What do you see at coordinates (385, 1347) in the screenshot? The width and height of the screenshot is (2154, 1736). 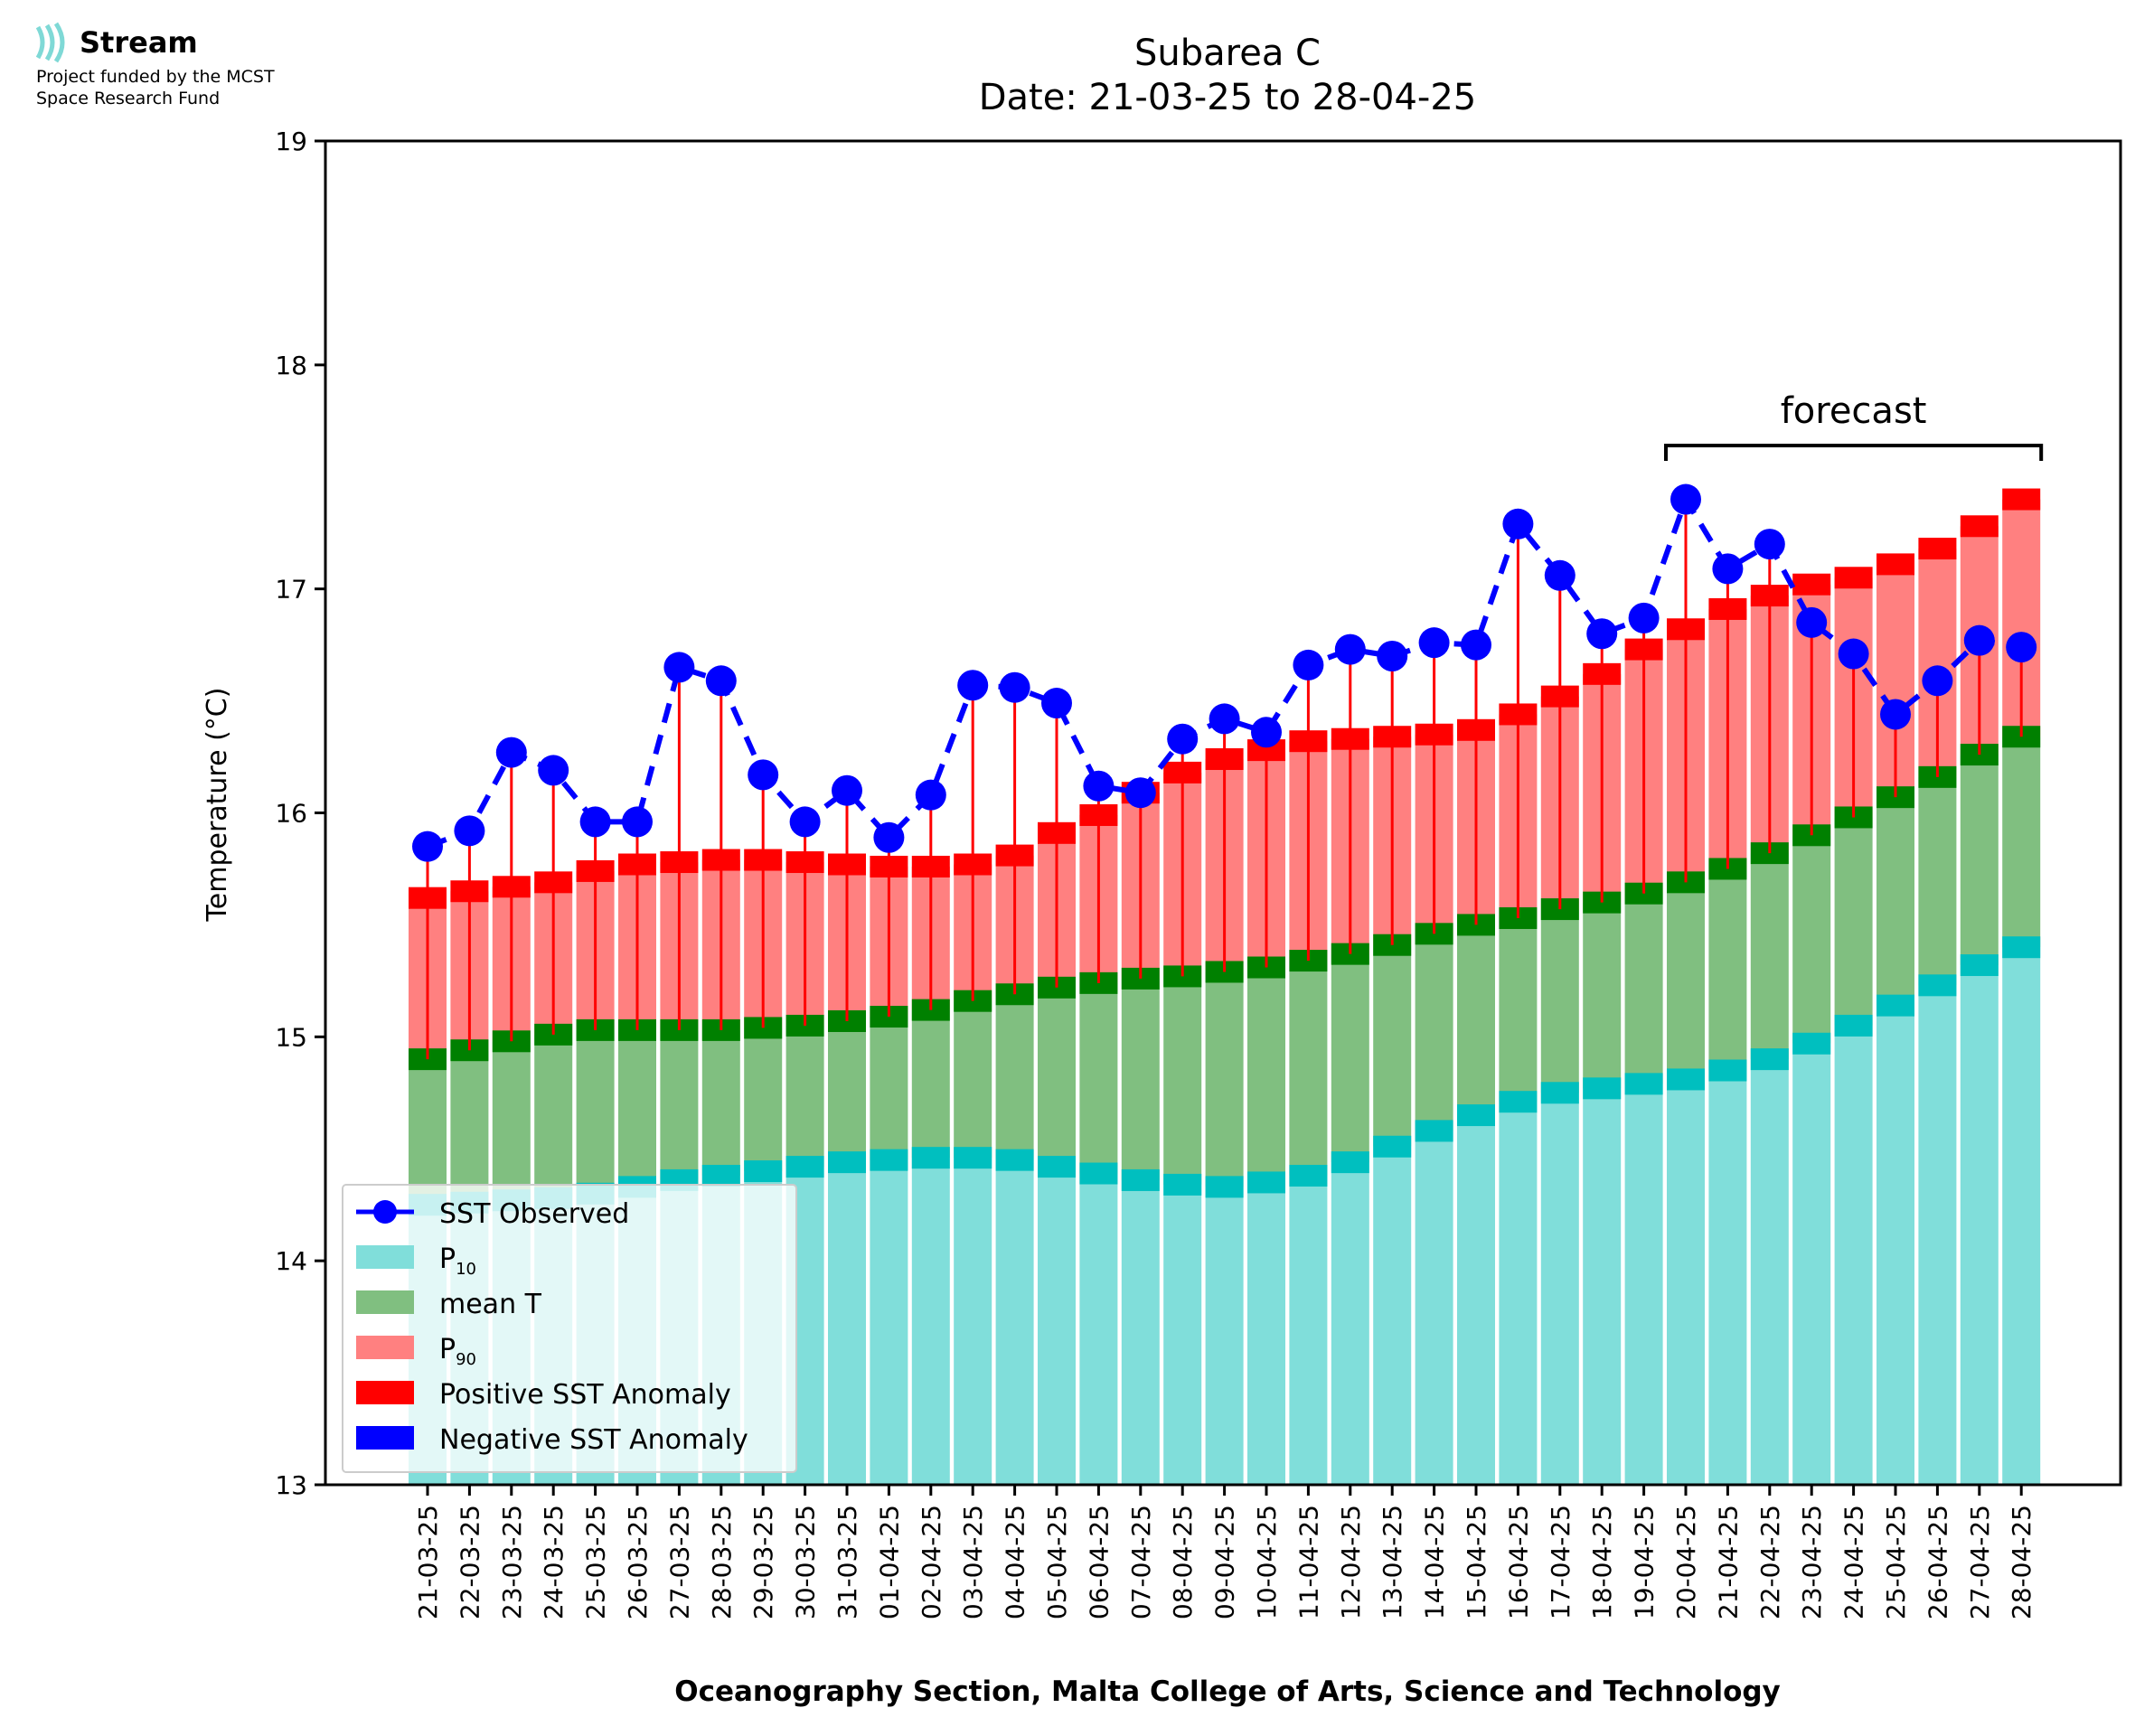 I see `legend-swatch-p90` at bounding box center [385, 1347].